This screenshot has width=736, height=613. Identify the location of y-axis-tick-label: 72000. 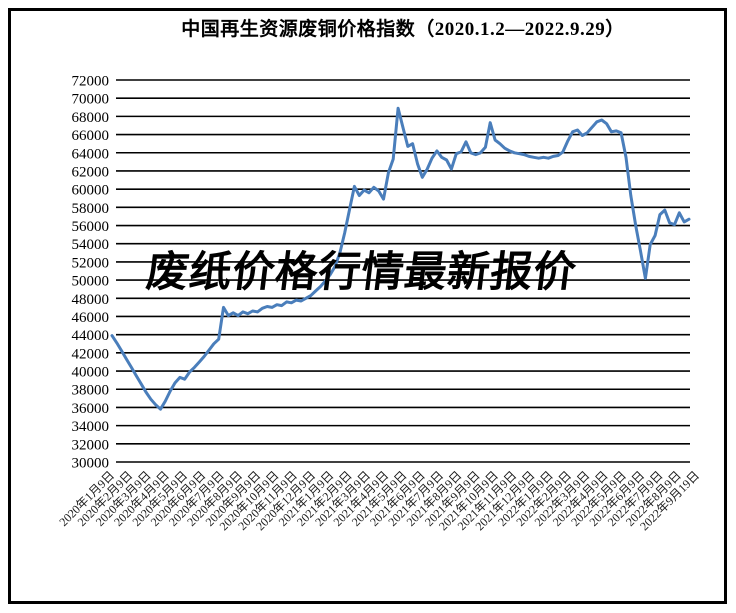
(91, 82).